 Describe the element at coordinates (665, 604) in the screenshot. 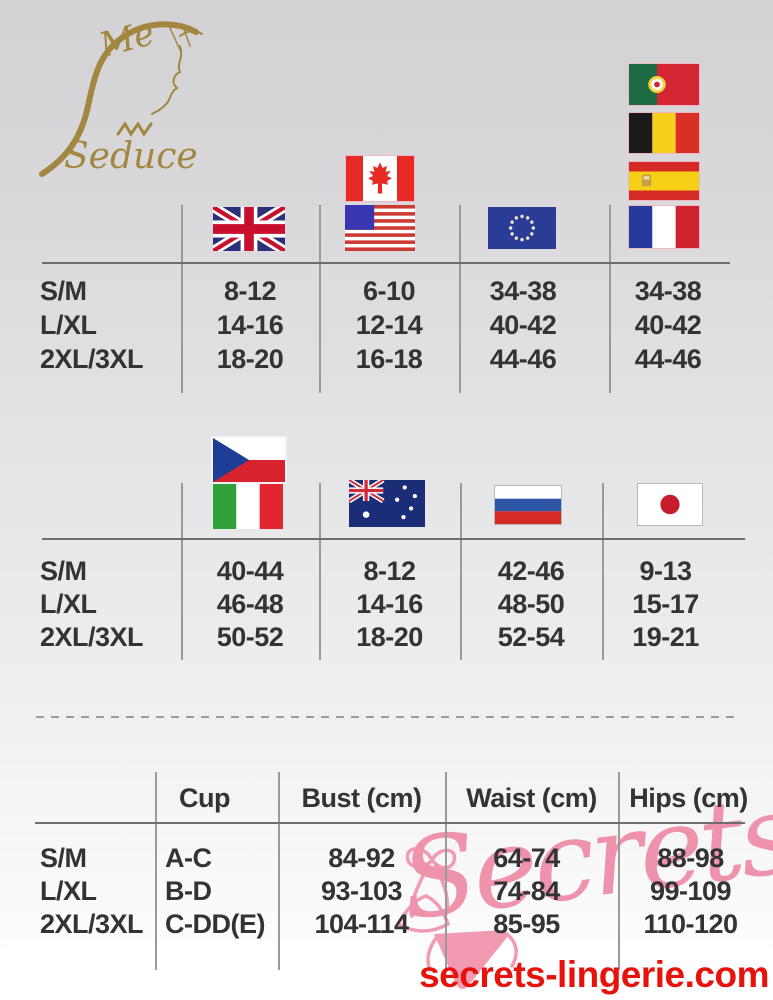

I see `size-value: 15-17` at that location.